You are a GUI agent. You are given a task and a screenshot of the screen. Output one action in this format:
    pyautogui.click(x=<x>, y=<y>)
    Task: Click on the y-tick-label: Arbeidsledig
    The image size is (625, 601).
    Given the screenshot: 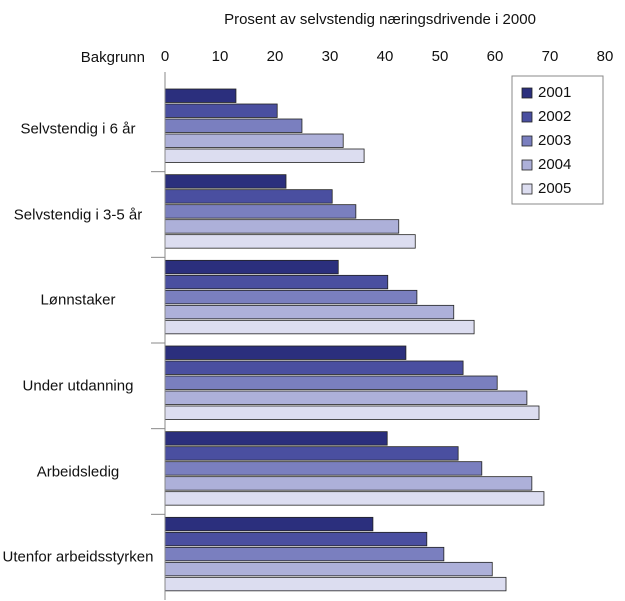 What is the action you would take?
    pyautogui.click(x=78, y=471)
    